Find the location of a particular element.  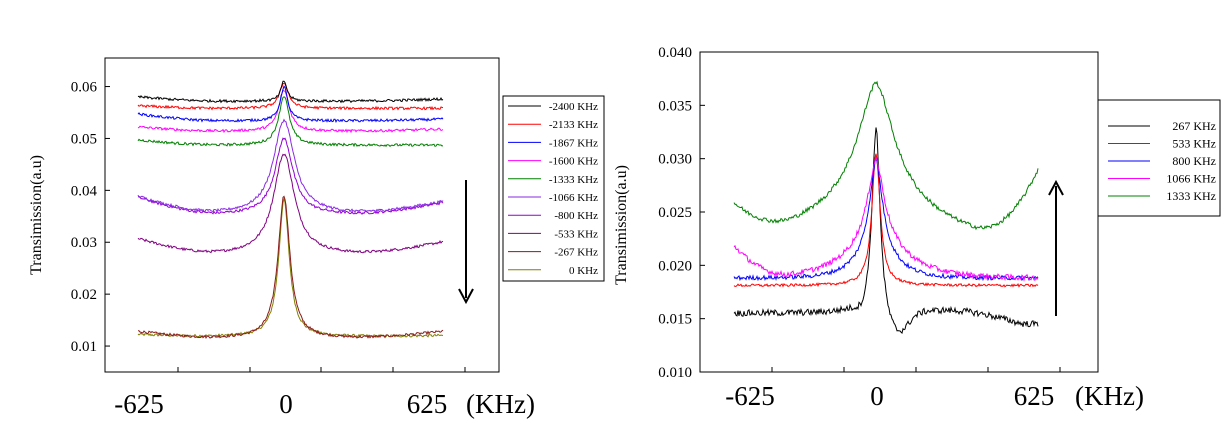

left-x-tick-labels: -625 0 625 is located at coordinates (280, 404).